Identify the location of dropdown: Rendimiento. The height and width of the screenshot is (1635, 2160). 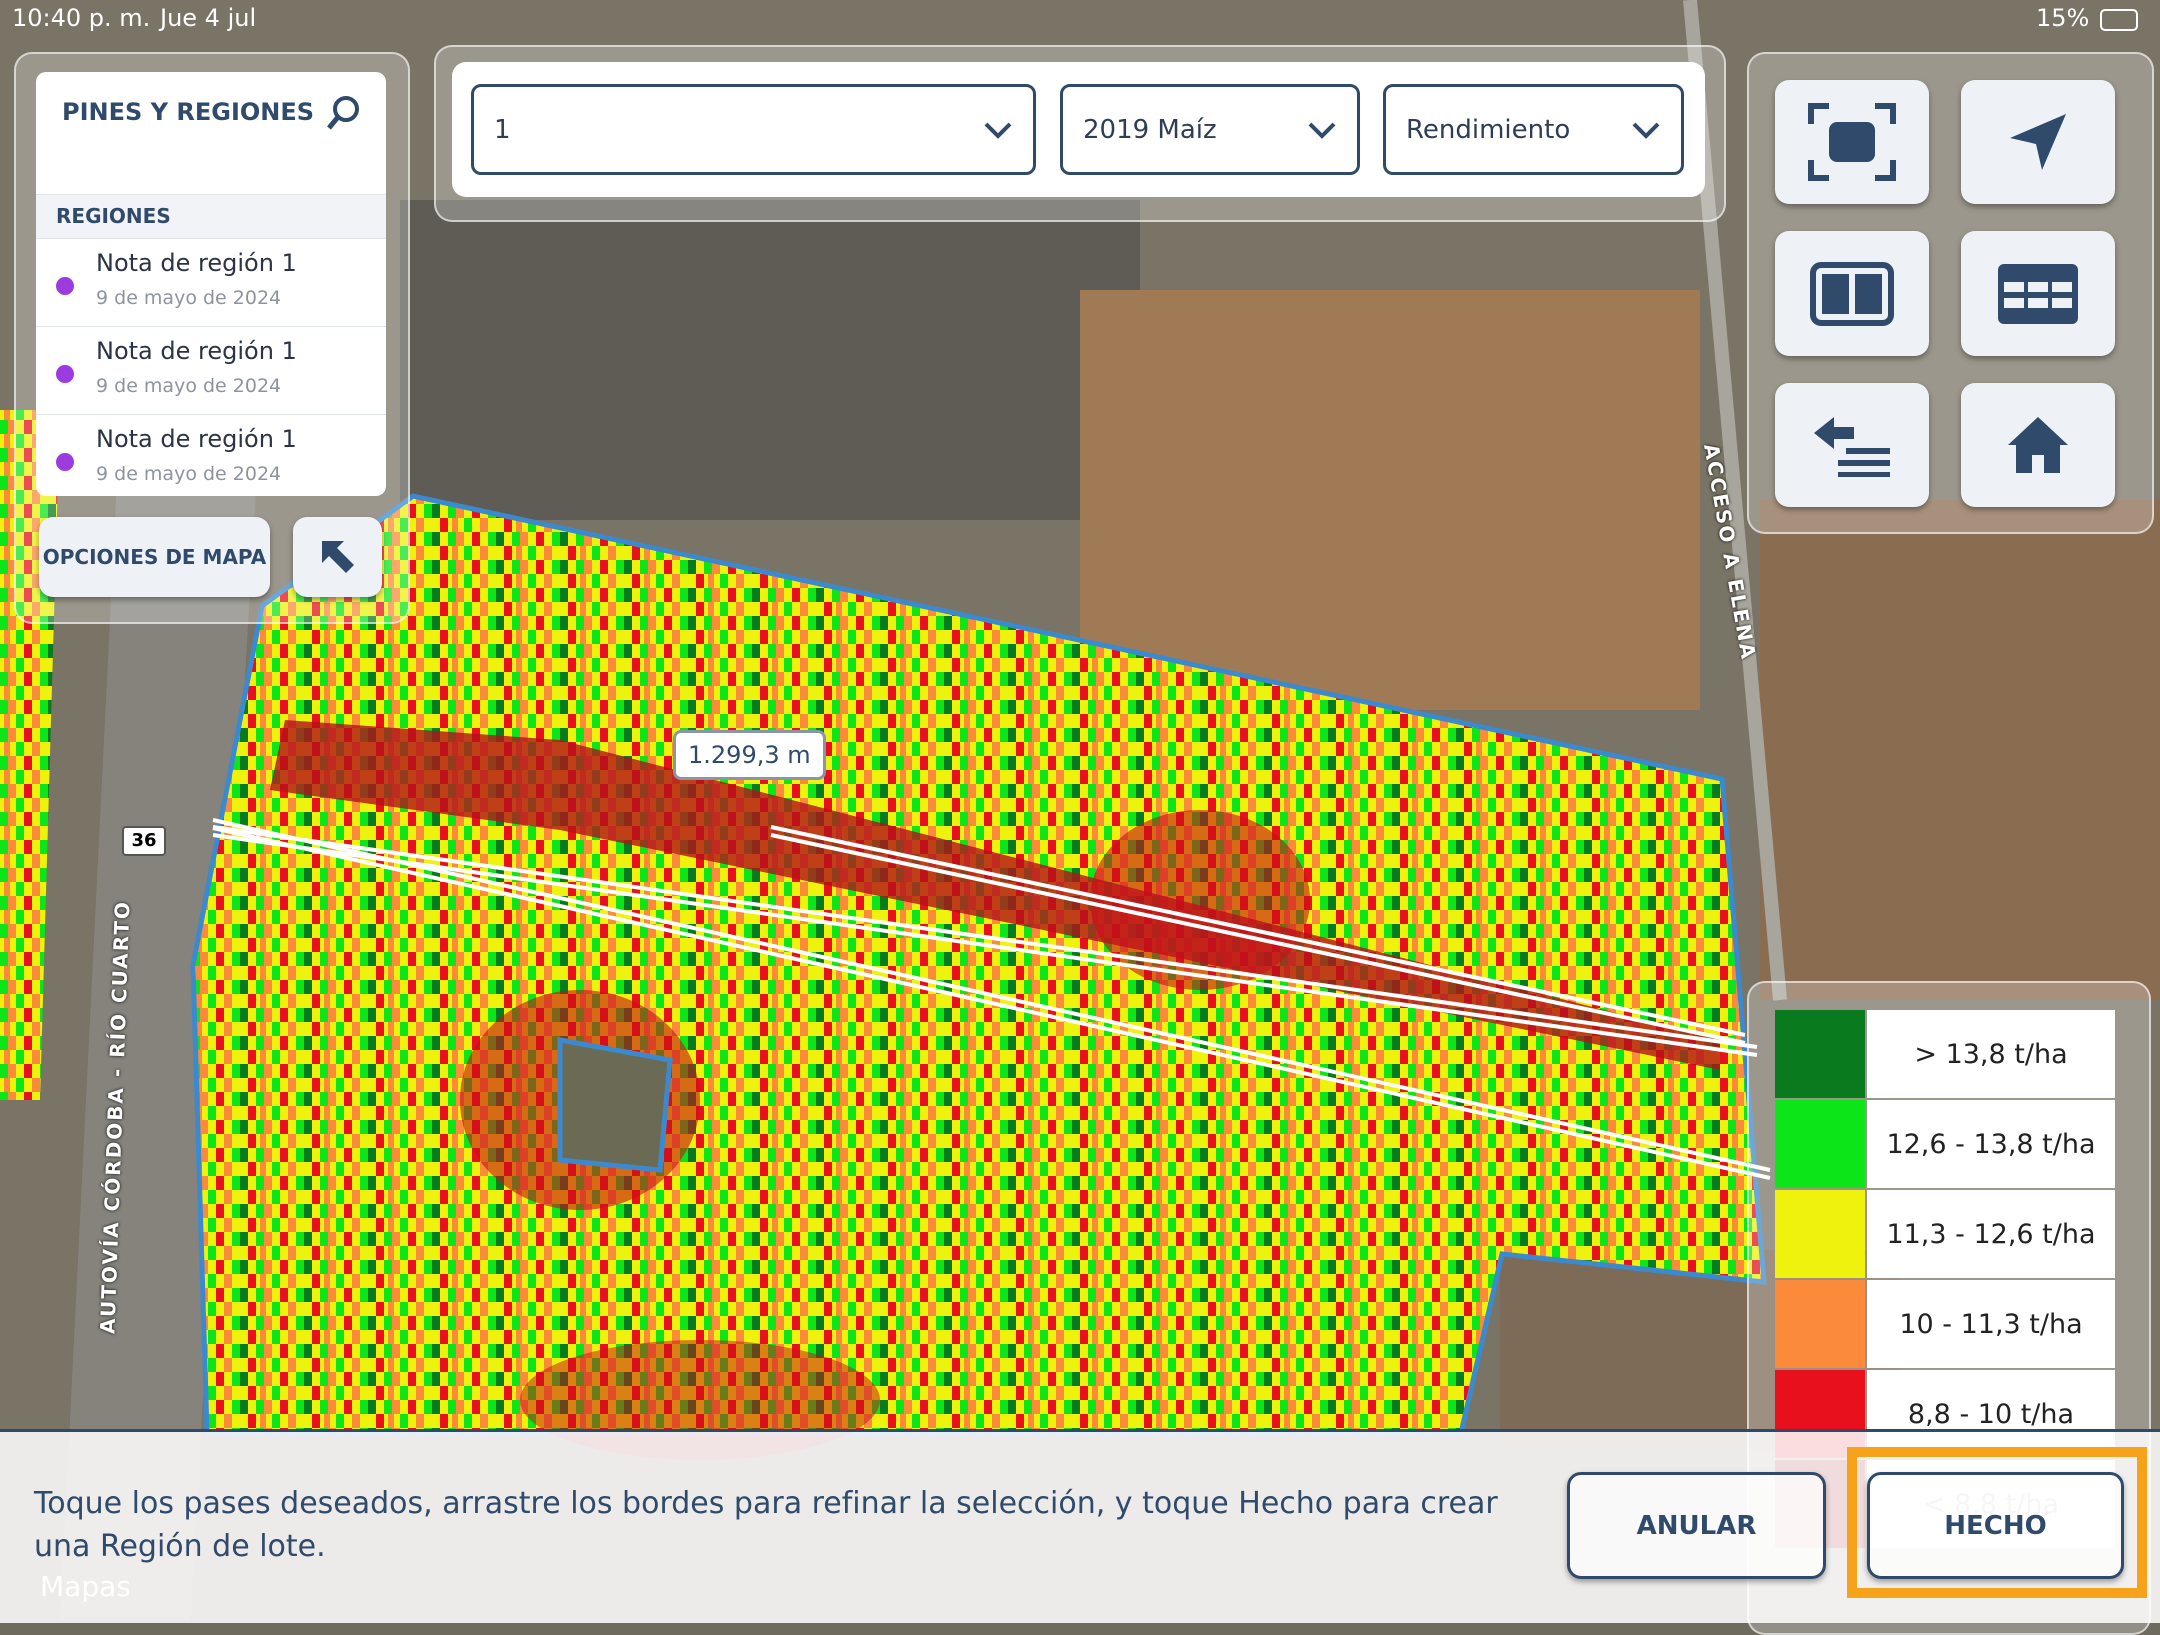
(1533, 129).